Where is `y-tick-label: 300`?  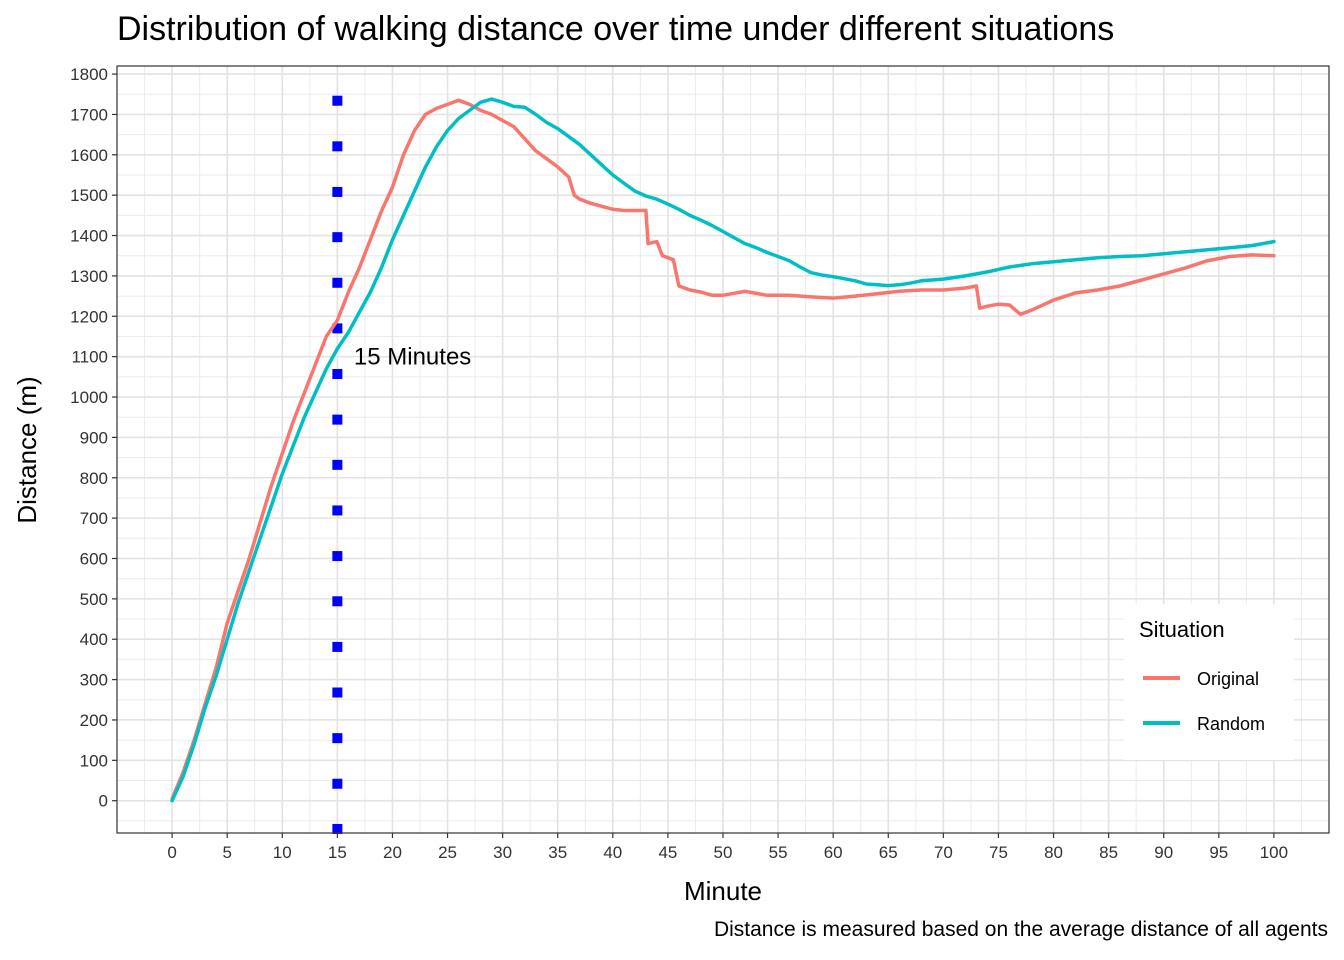
y-tick-label: 300 is located at coordinates (94, 680).